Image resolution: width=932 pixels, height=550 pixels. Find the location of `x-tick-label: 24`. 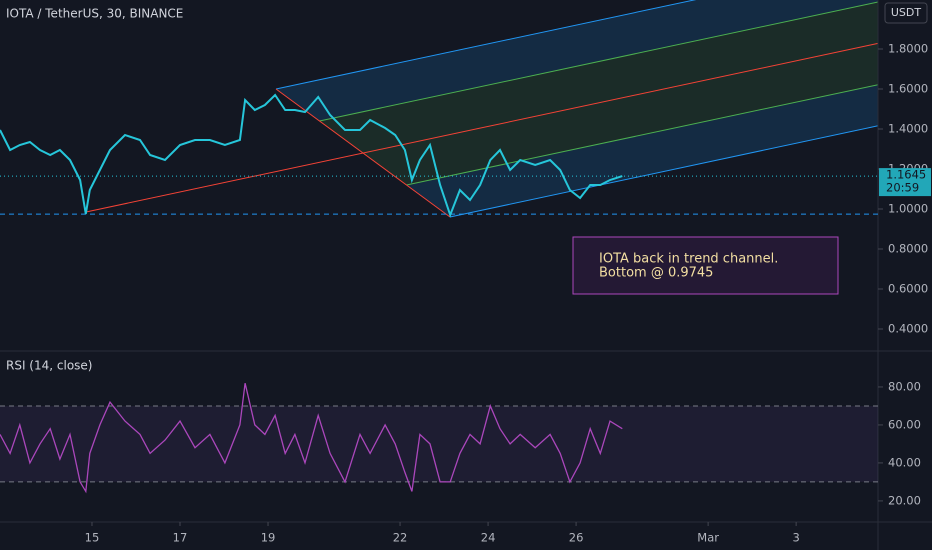

x-tick-label: 24 is located at coordinates (488, 538).